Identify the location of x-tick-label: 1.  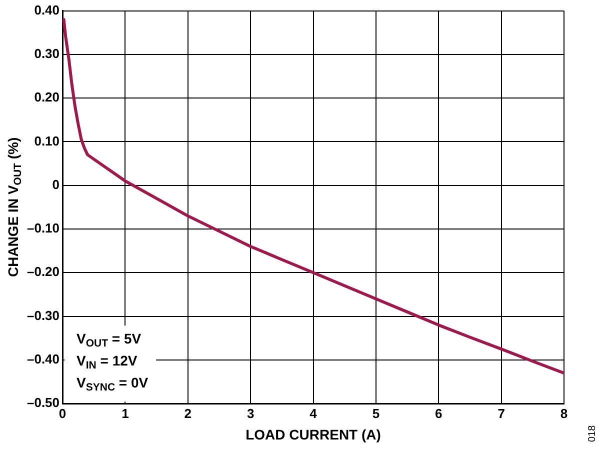
(125, 413).